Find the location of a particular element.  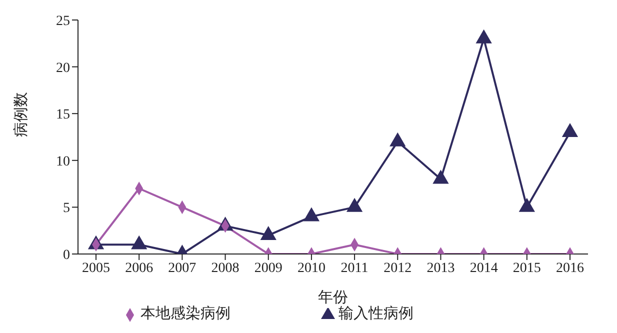

y-tick-label: 10 is located at coordinates (63, 162).